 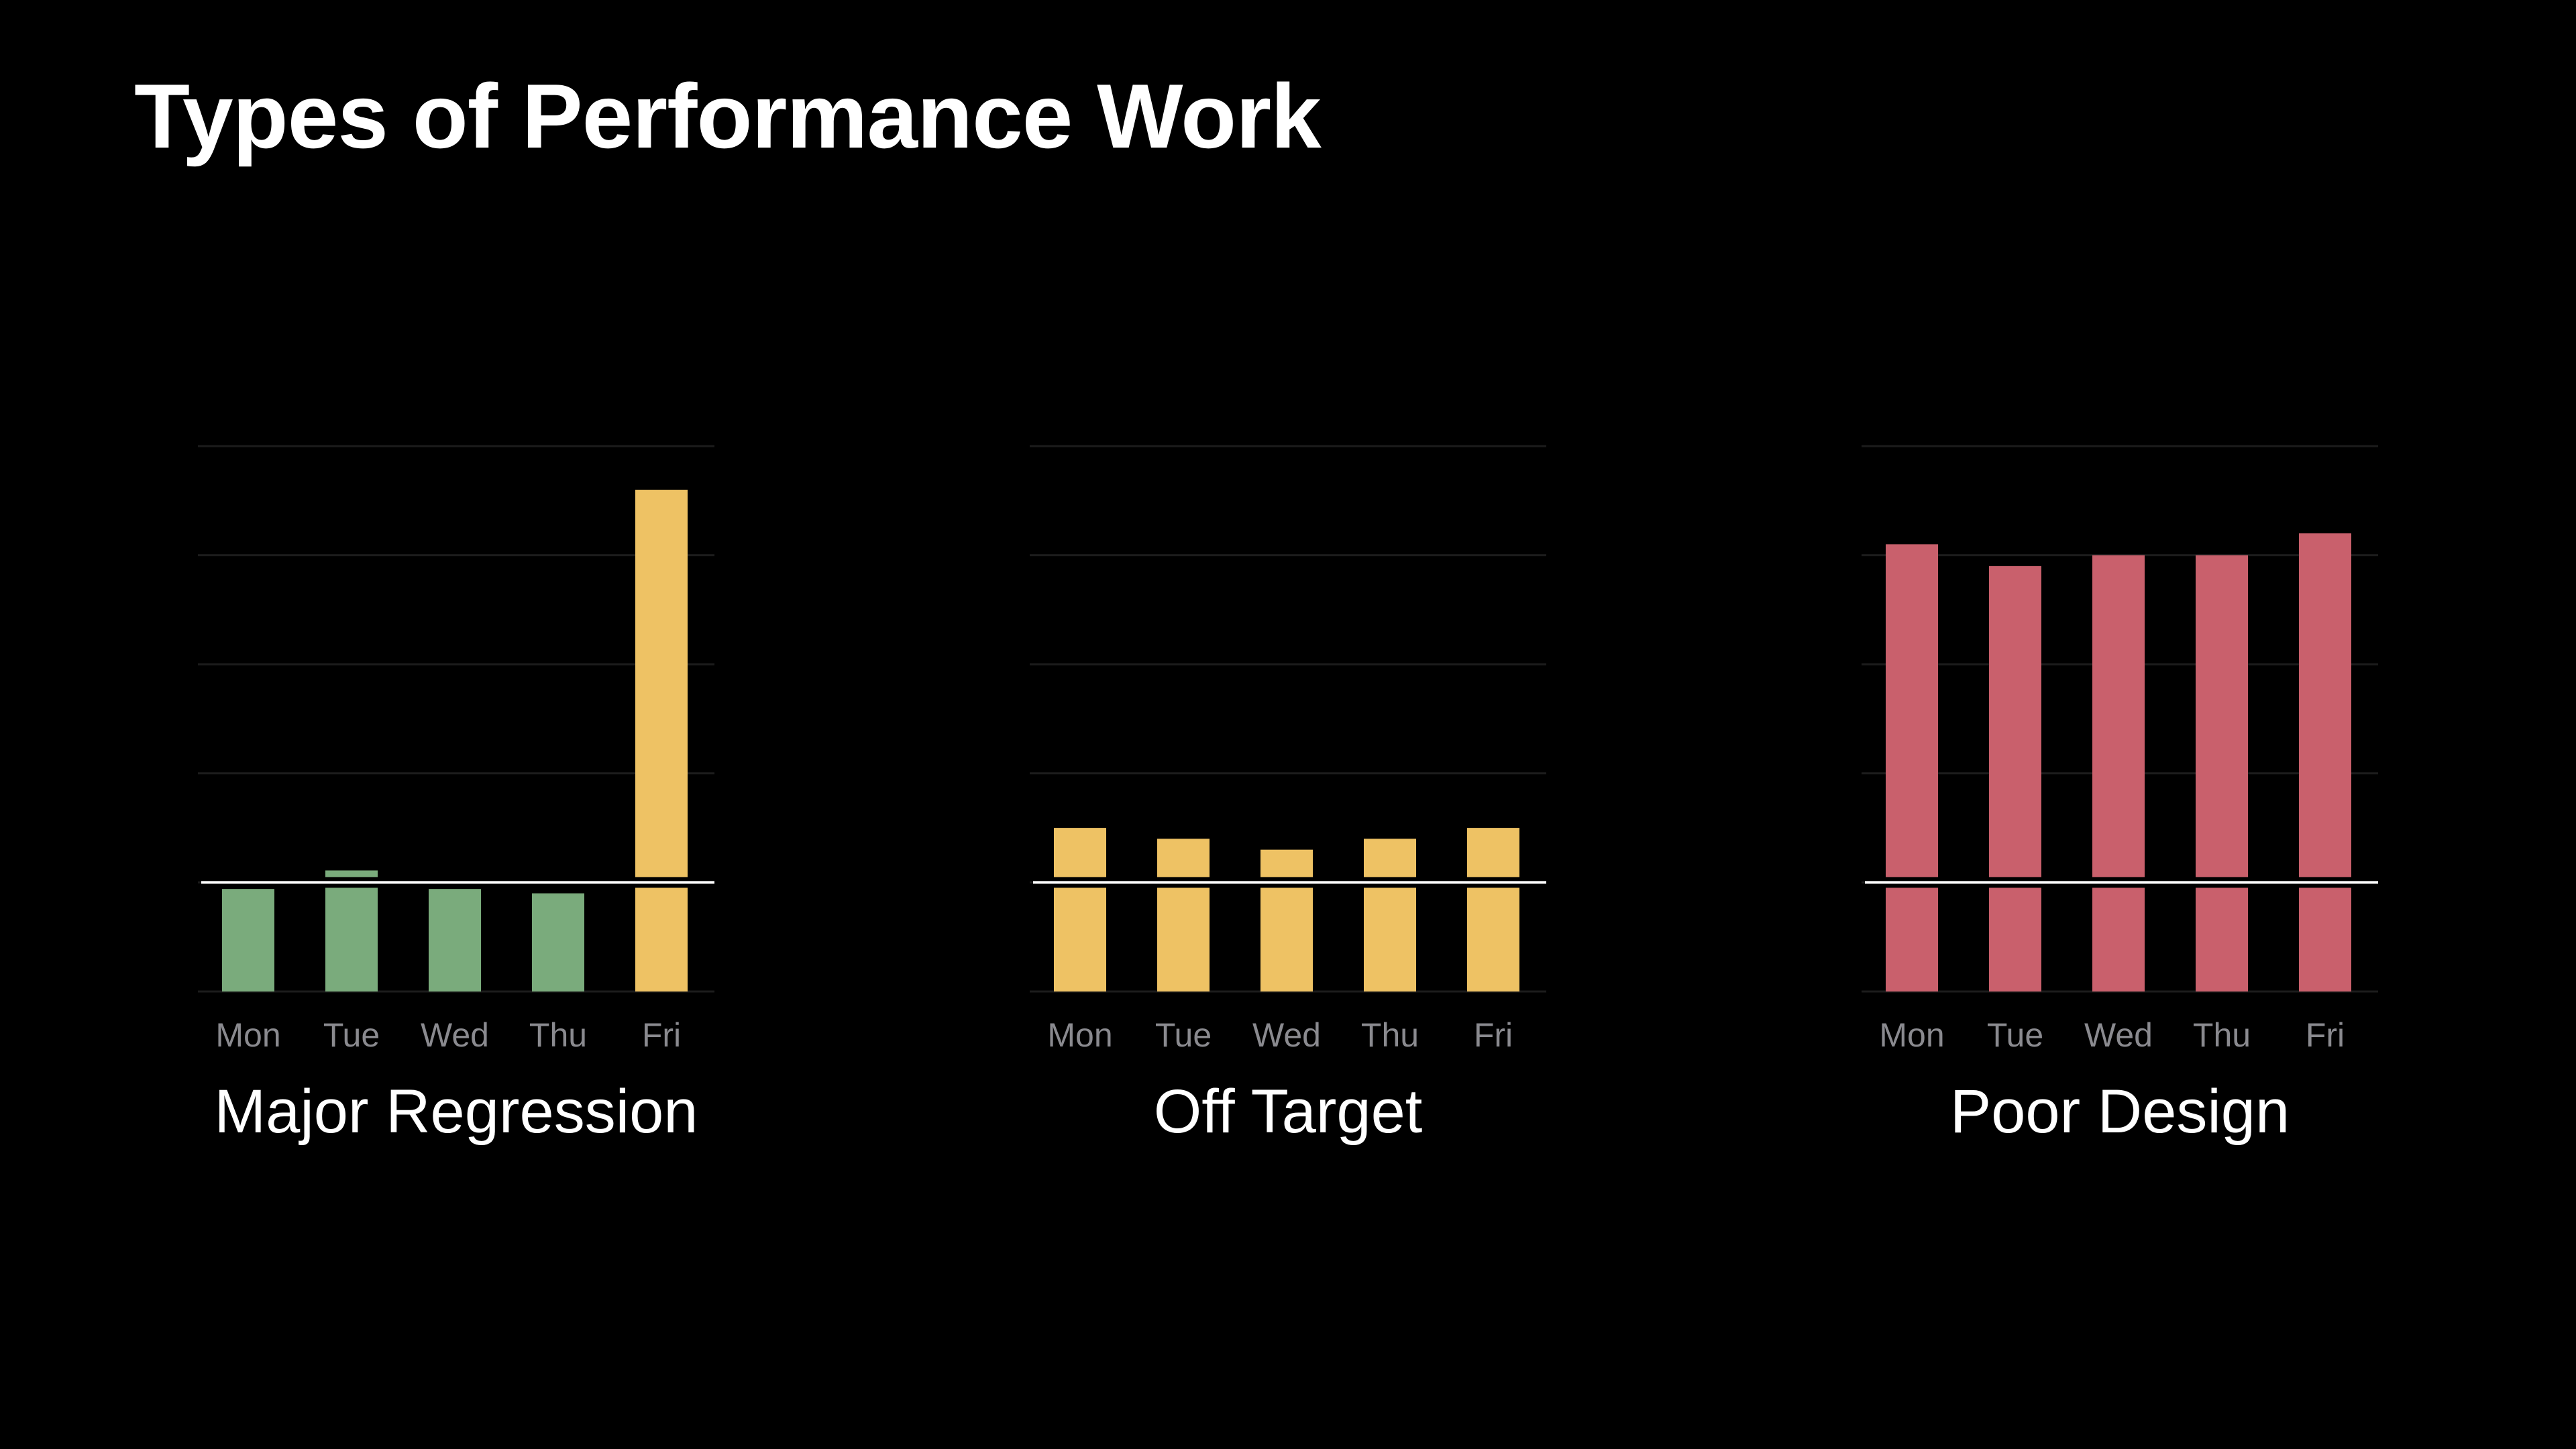 I want to click on chart-caption: Off Target, so click(x=1288, y=1111).